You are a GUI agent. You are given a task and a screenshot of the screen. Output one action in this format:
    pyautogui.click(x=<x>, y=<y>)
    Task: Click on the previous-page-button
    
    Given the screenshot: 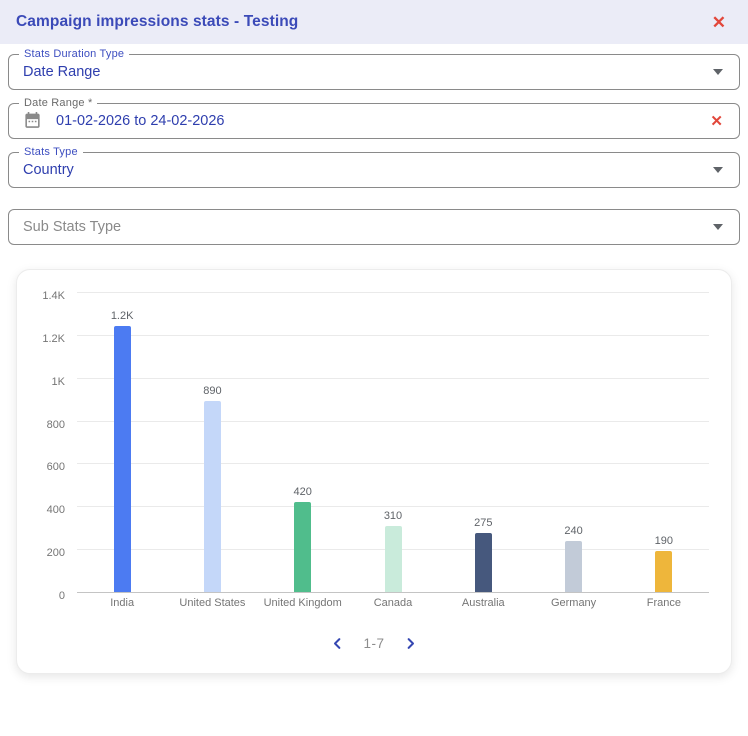 What is the action you would take?
    pyautogui.click(x=337, y=643)
    